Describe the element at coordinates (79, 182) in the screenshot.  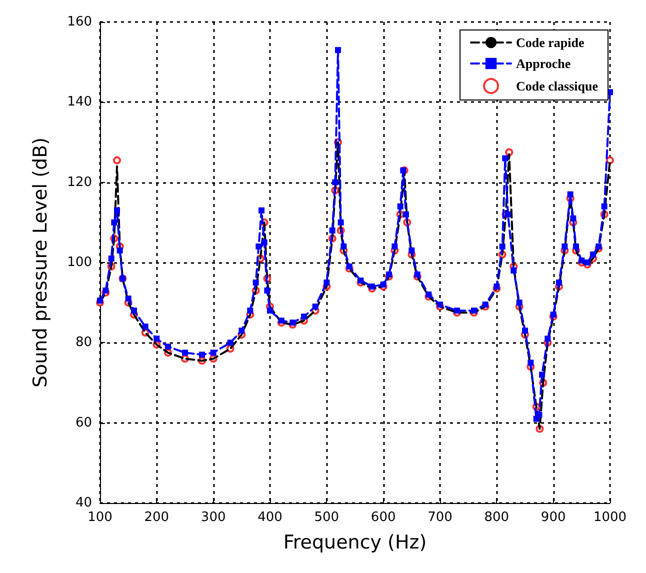
I see `y-tick-label: 120` at that location.